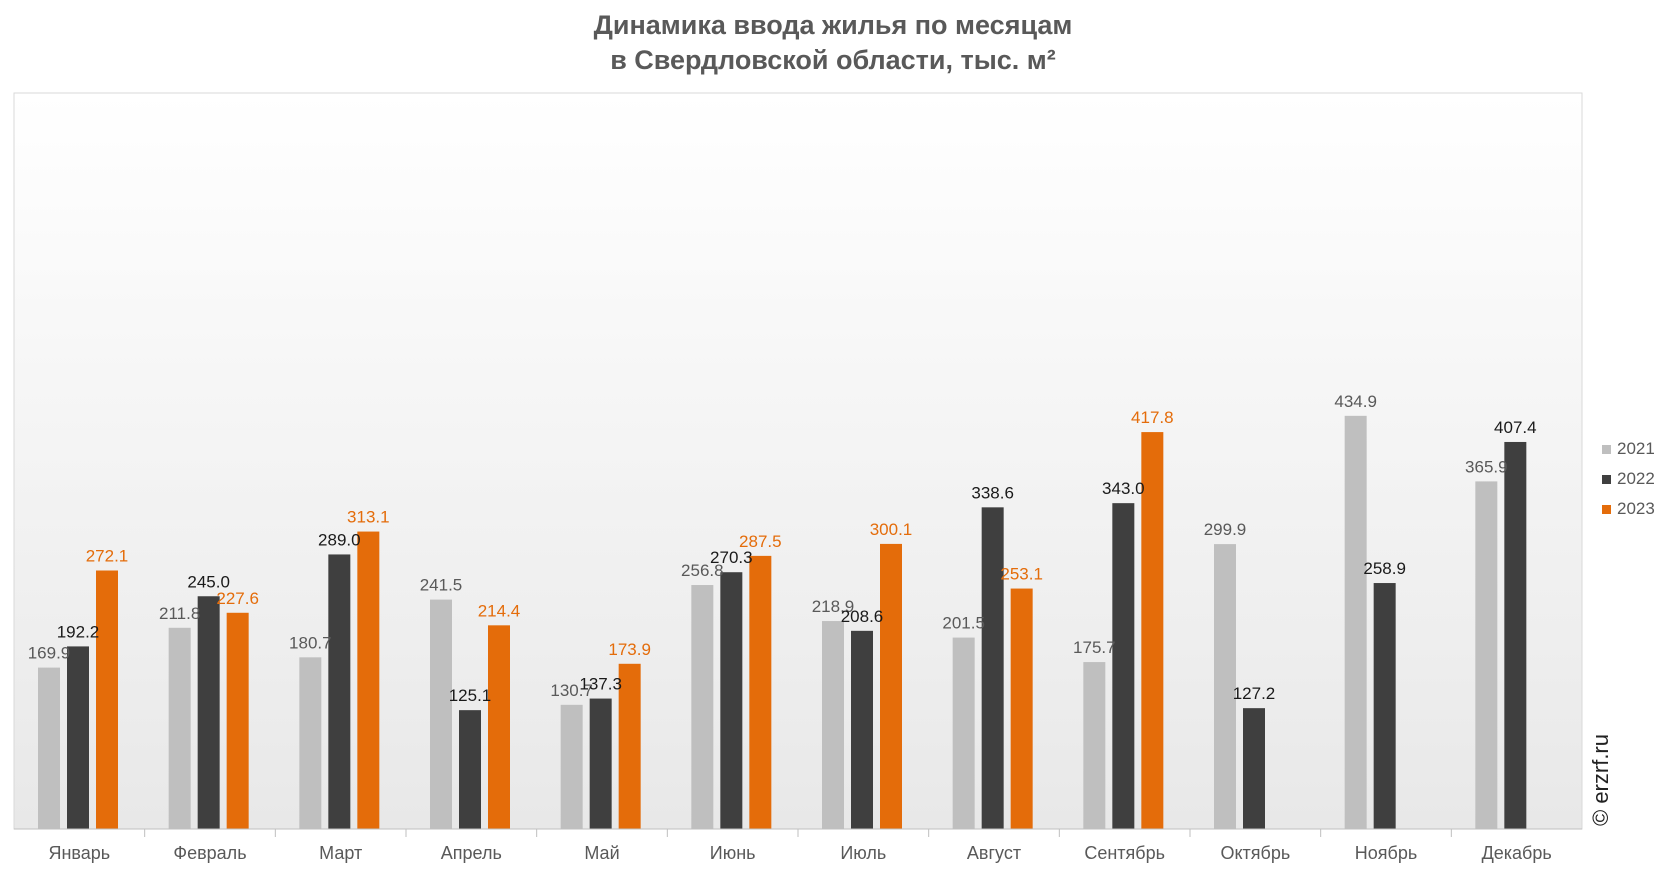  I want to click on data-label-2023-1: 227.6, so click(237, 598).